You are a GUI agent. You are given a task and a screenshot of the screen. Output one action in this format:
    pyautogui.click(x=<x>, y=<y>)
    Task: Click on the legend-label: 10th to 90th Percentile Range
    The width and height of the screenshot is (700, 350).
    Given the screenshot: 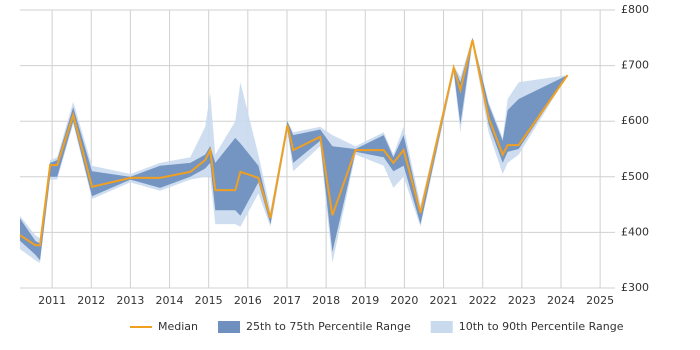 What is the action you would take?
    pyautogui.click(x=541, y=326)
    